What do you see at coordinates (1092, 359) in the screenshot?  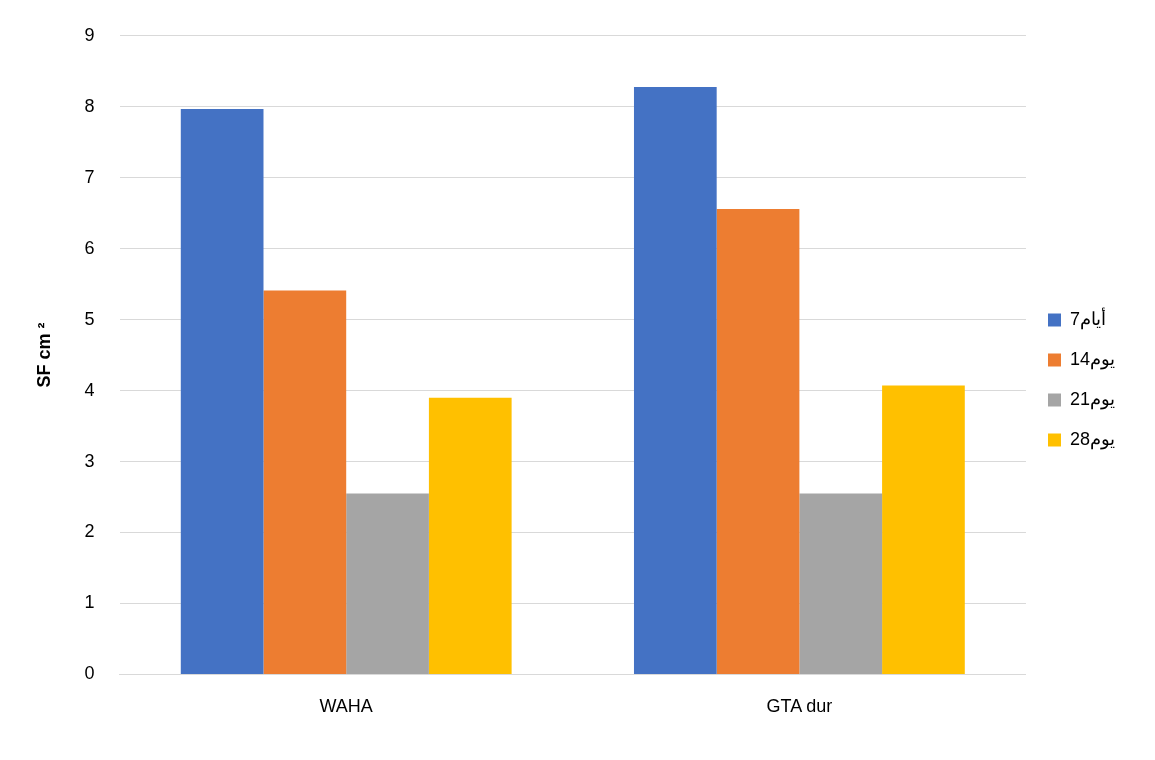 I see `legend-label: 14يوم` at bounding box center [1092, 359].